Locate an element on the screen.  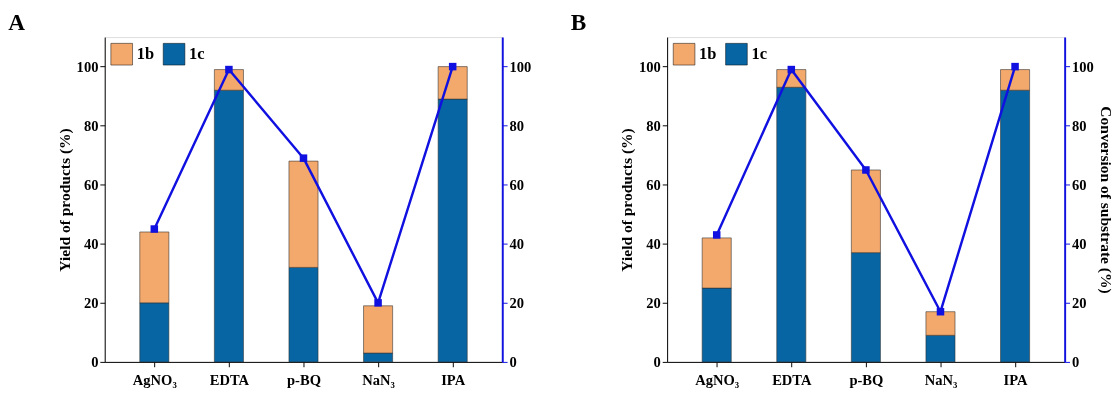
chart-title: A is located at coordinates (17, 22).